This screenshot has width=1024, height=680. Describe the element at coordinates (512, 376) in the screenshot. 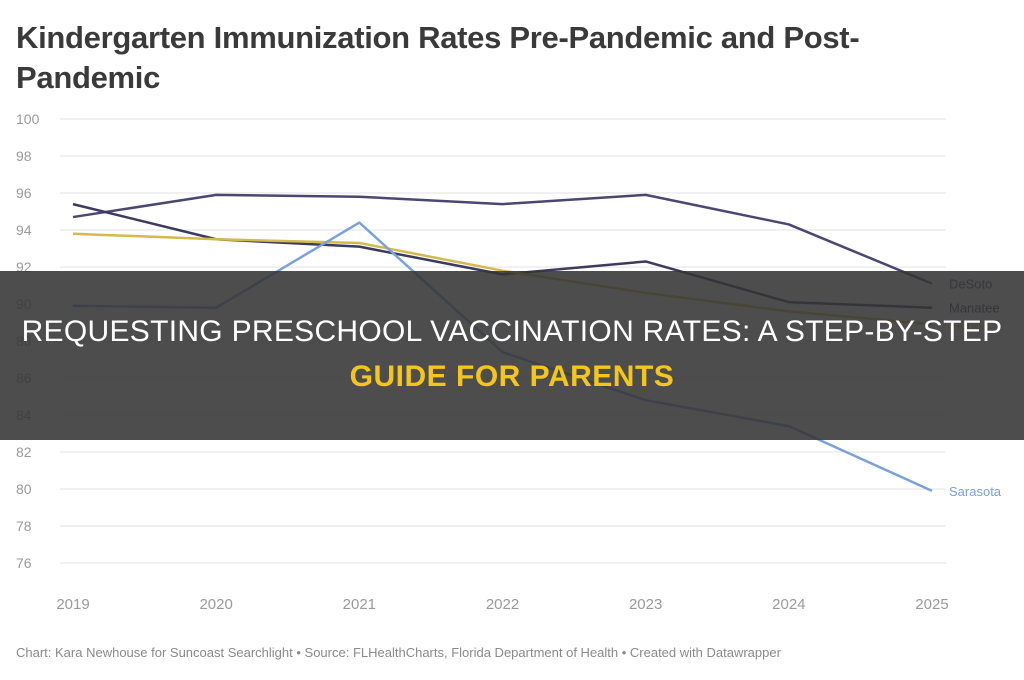

I see `banner-title-line2: GUIDE FOR PARENTS` at that location.